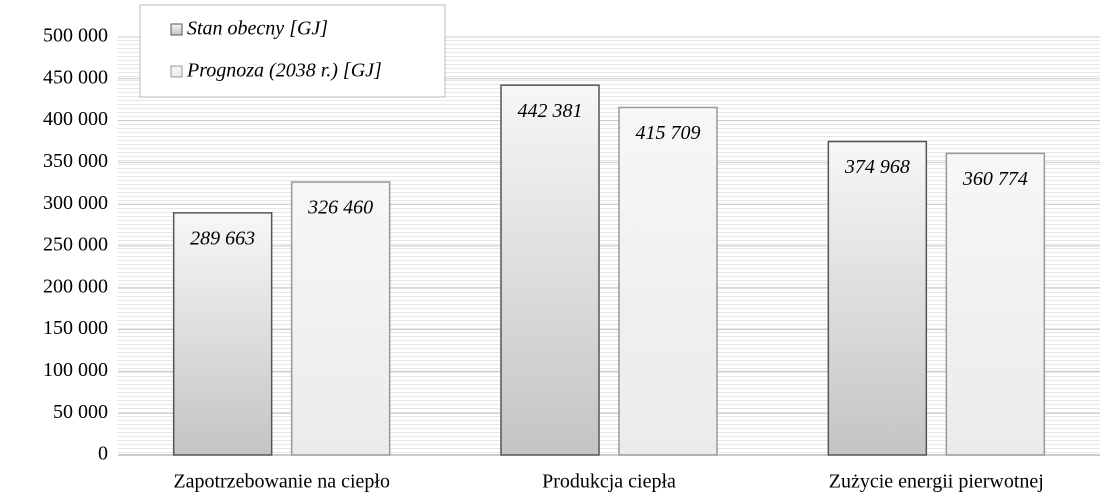  I want to click on legend-label: Prognoza (2038 r.) [GJ], so click(284, 71).